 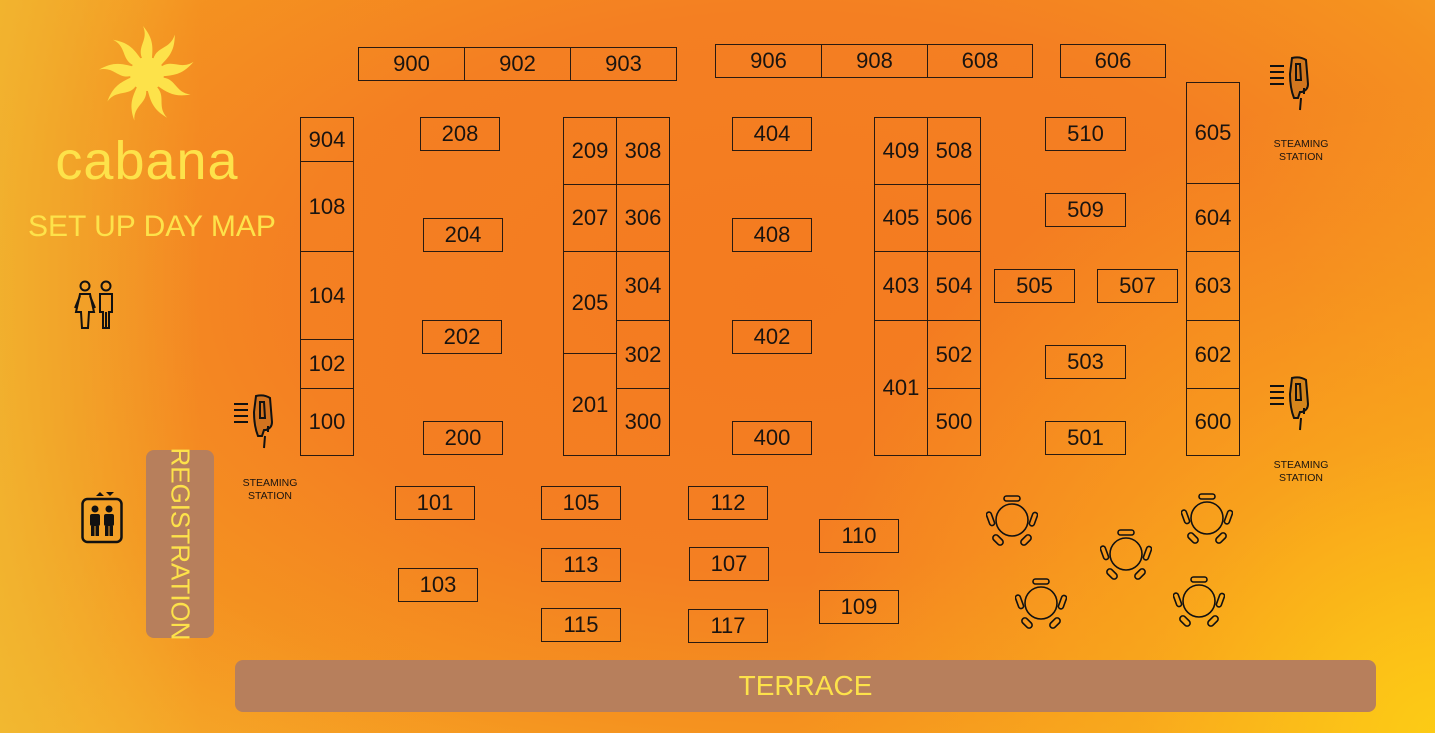 I want to click on booth-108: 108, so click(x=327, y=206).